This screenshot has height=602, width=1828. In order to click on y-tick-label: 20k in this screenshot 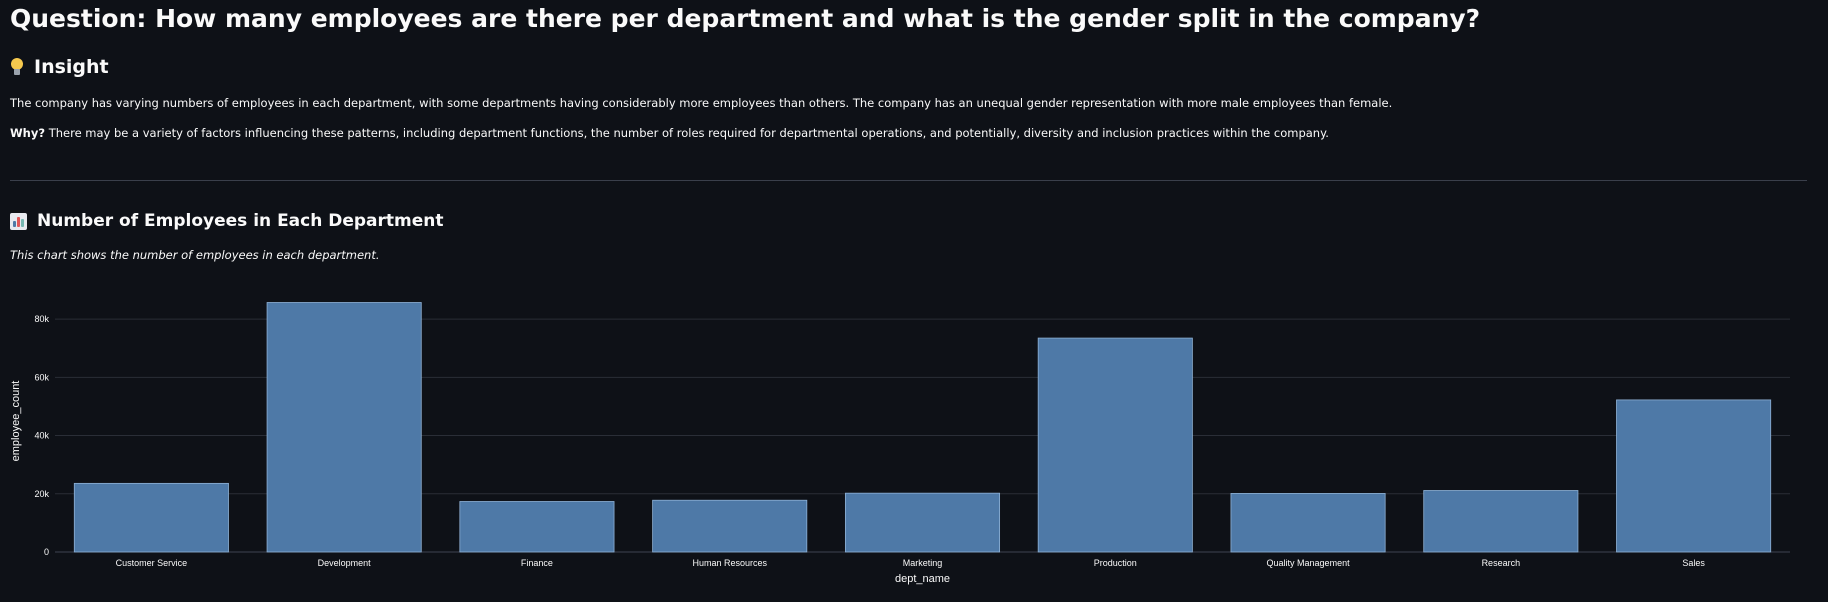, I will do `click(41, 494)`.